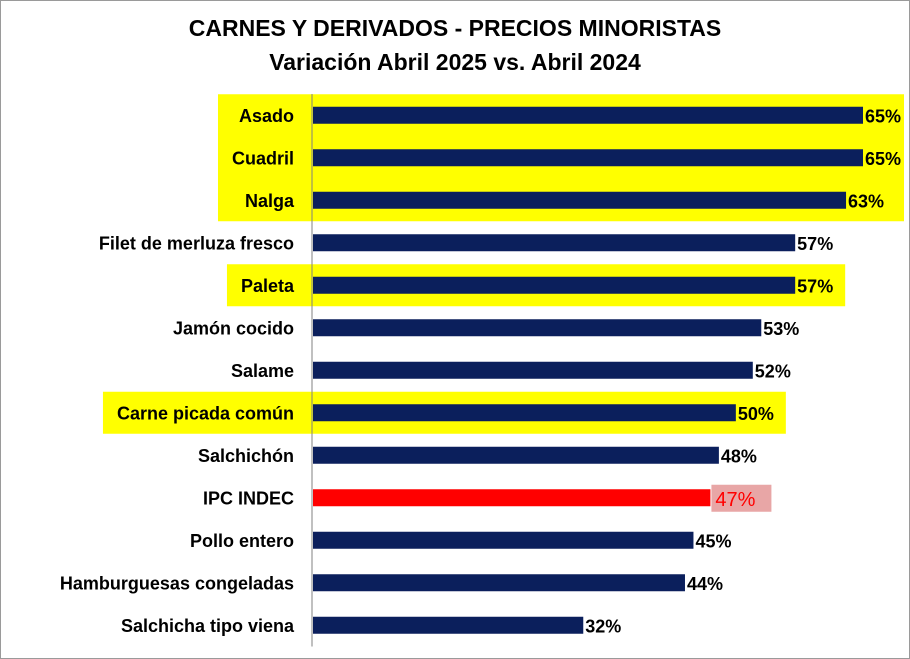 The width and height of the screenshot is (910, 659). I want to click on value-label-jamon-cocido: 53%, so click(781, 329).